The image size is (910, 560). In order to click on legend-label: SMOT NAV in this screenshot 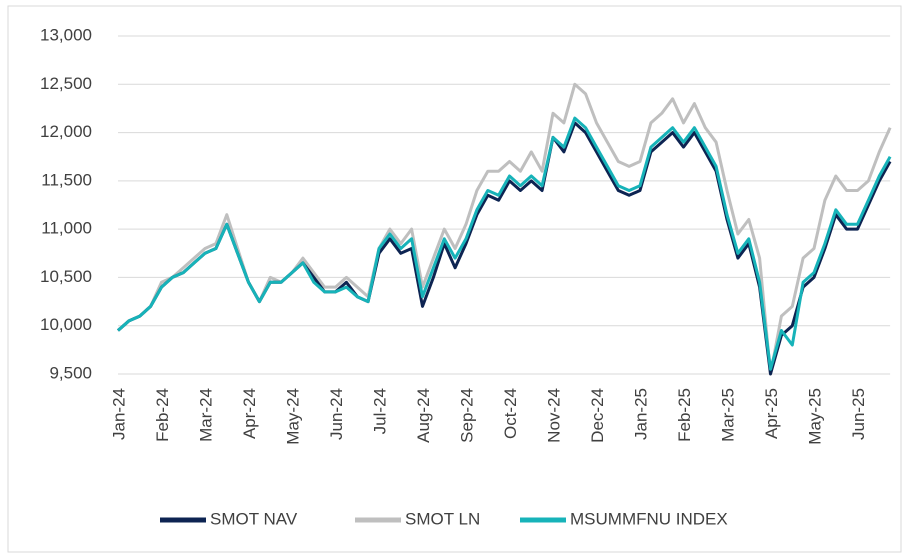, I will do `click(254, 518)`.